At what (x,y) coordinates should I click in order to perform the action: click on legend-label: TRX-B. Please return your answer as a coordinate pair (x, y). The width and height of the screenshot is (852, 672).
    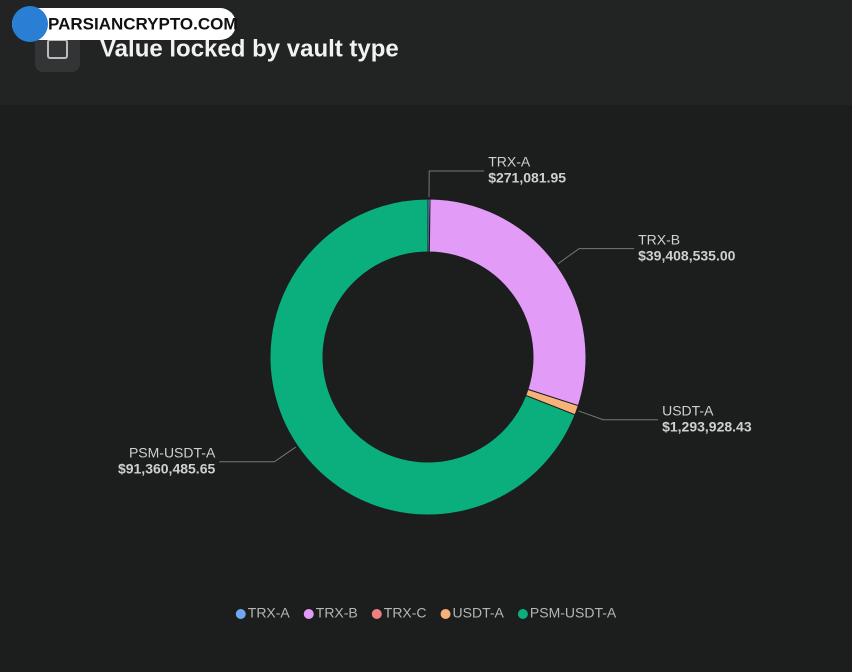
    Looking at the image, I should click on (337, 613).